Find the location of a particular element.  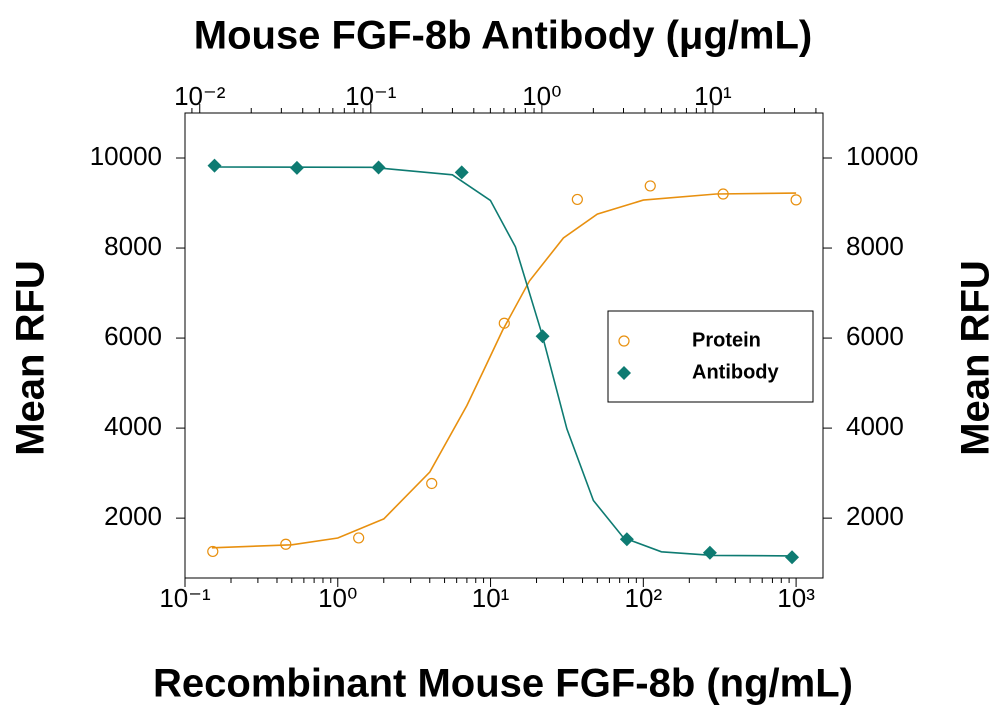

y-tick-label: 10000 is located at coordinates (126, 156).